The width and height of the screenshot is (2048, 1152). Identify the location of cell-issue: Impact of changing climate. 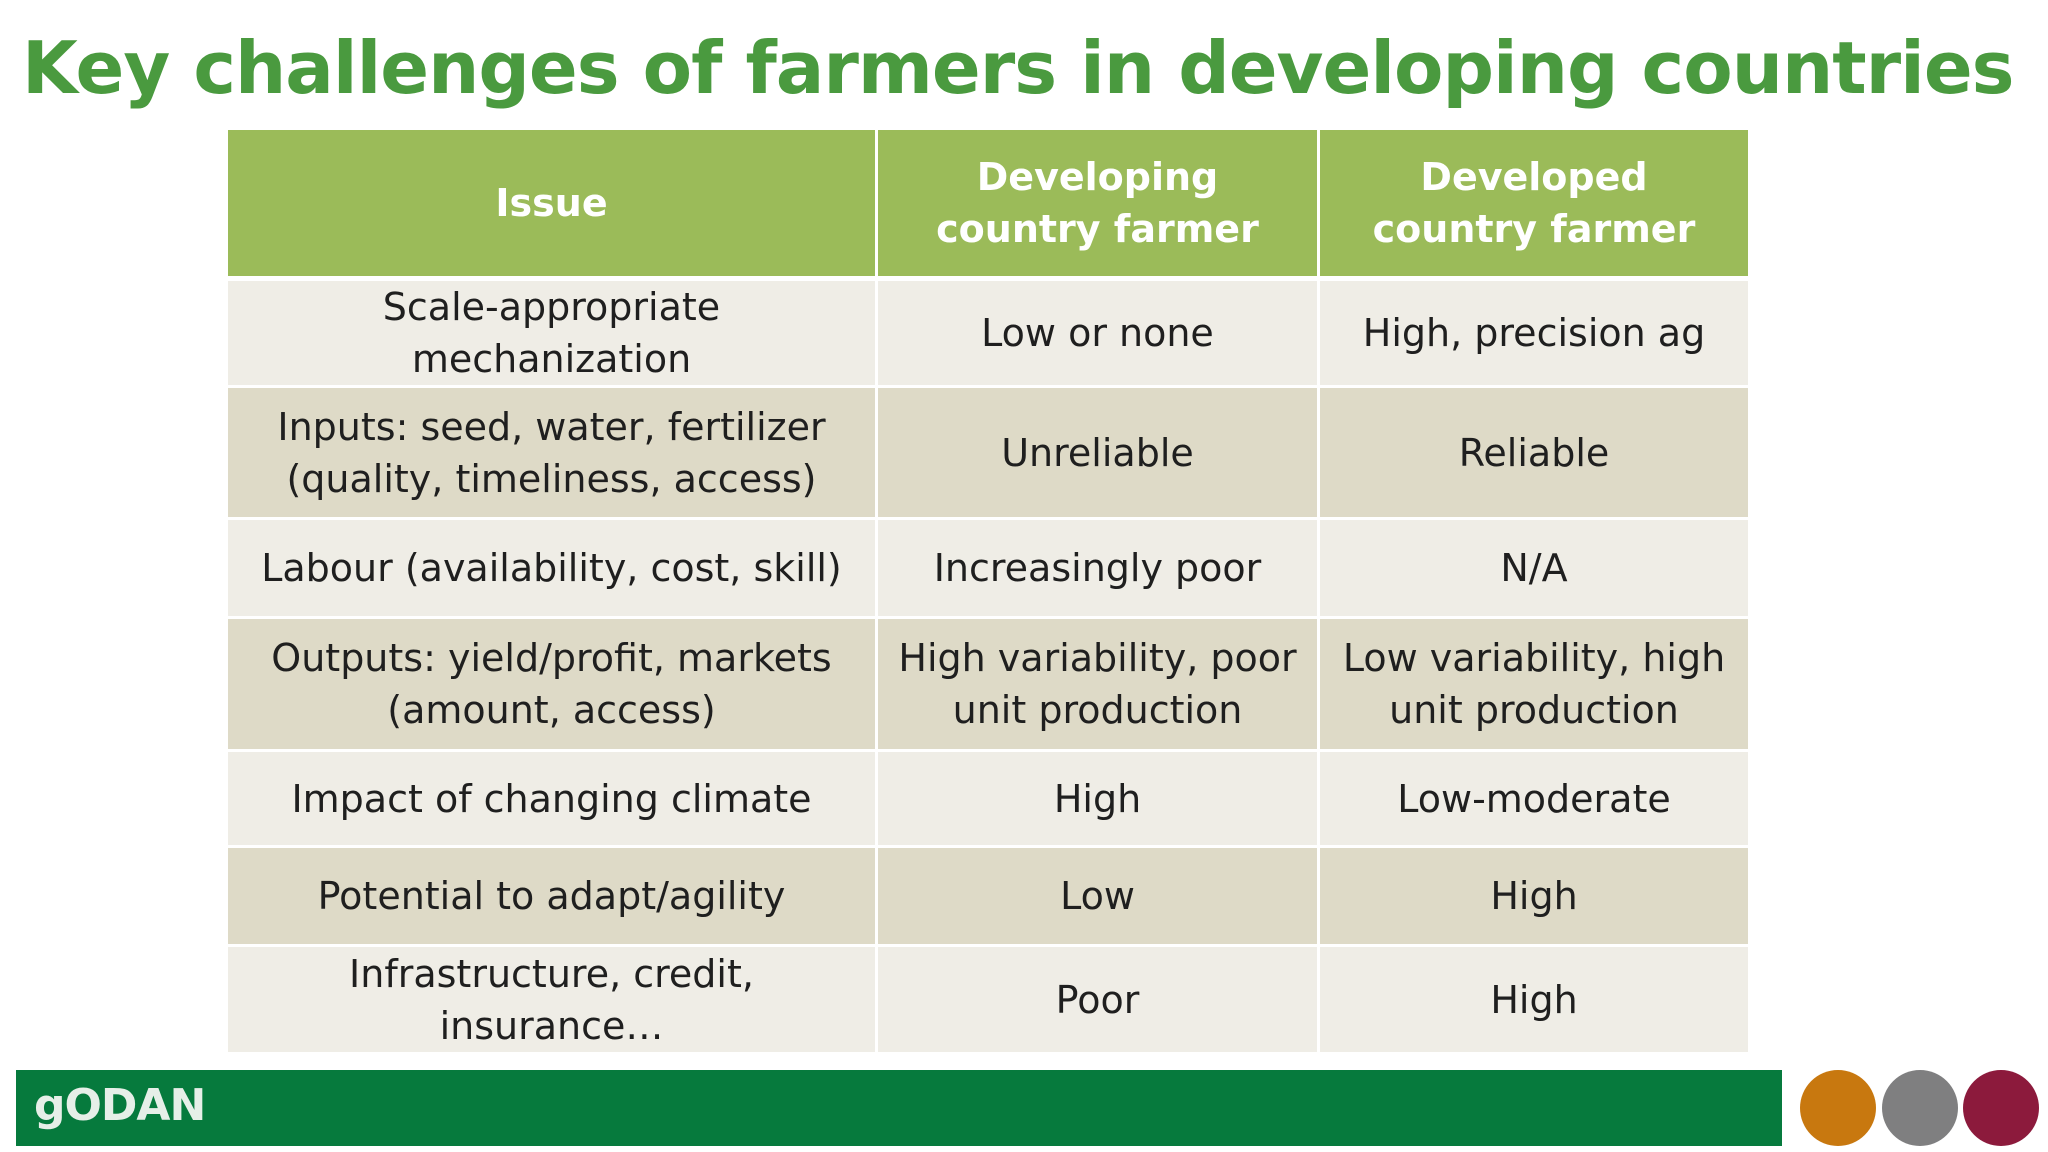
(553, 800).